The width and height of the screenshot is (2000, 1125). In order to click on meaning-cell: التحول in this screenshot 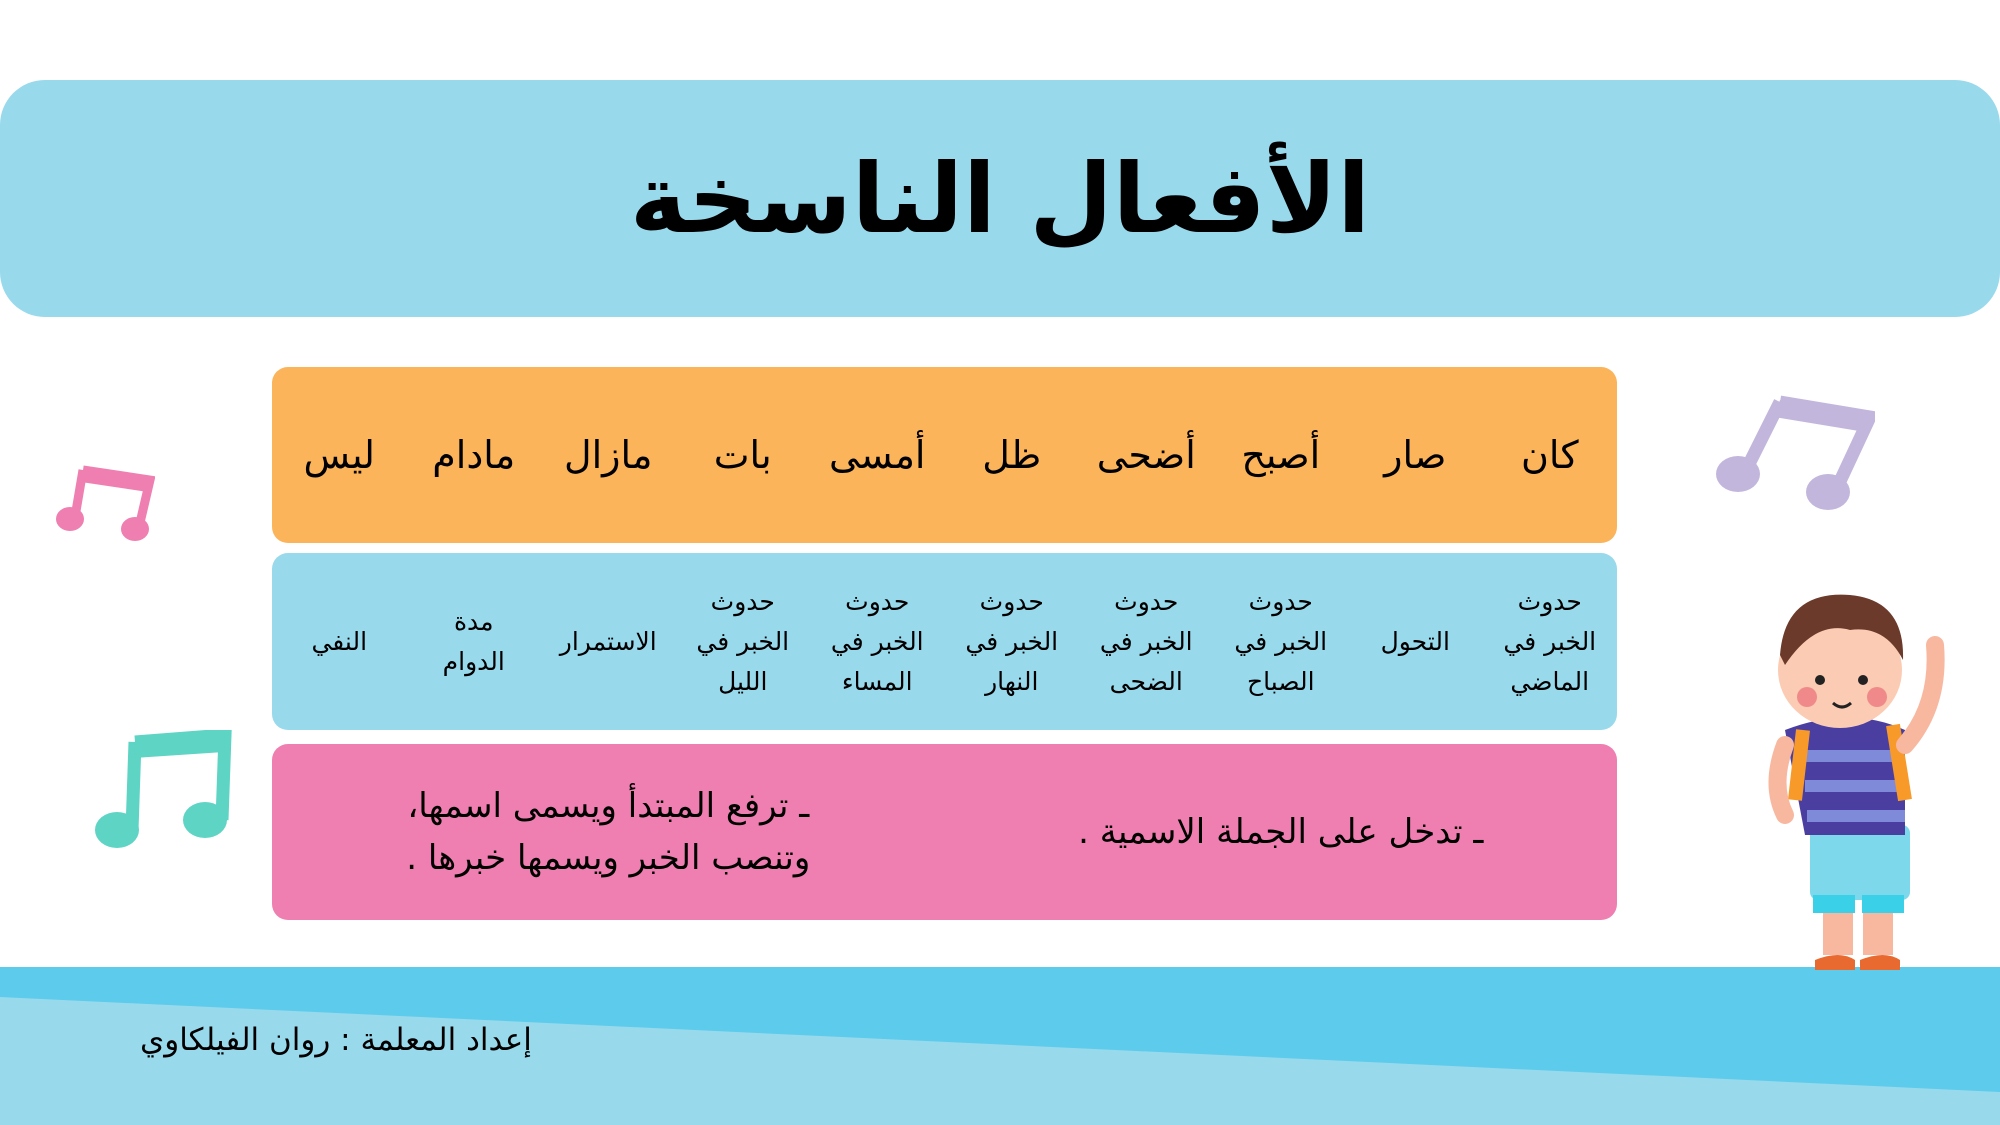, I will do `click(1415, 641)`.